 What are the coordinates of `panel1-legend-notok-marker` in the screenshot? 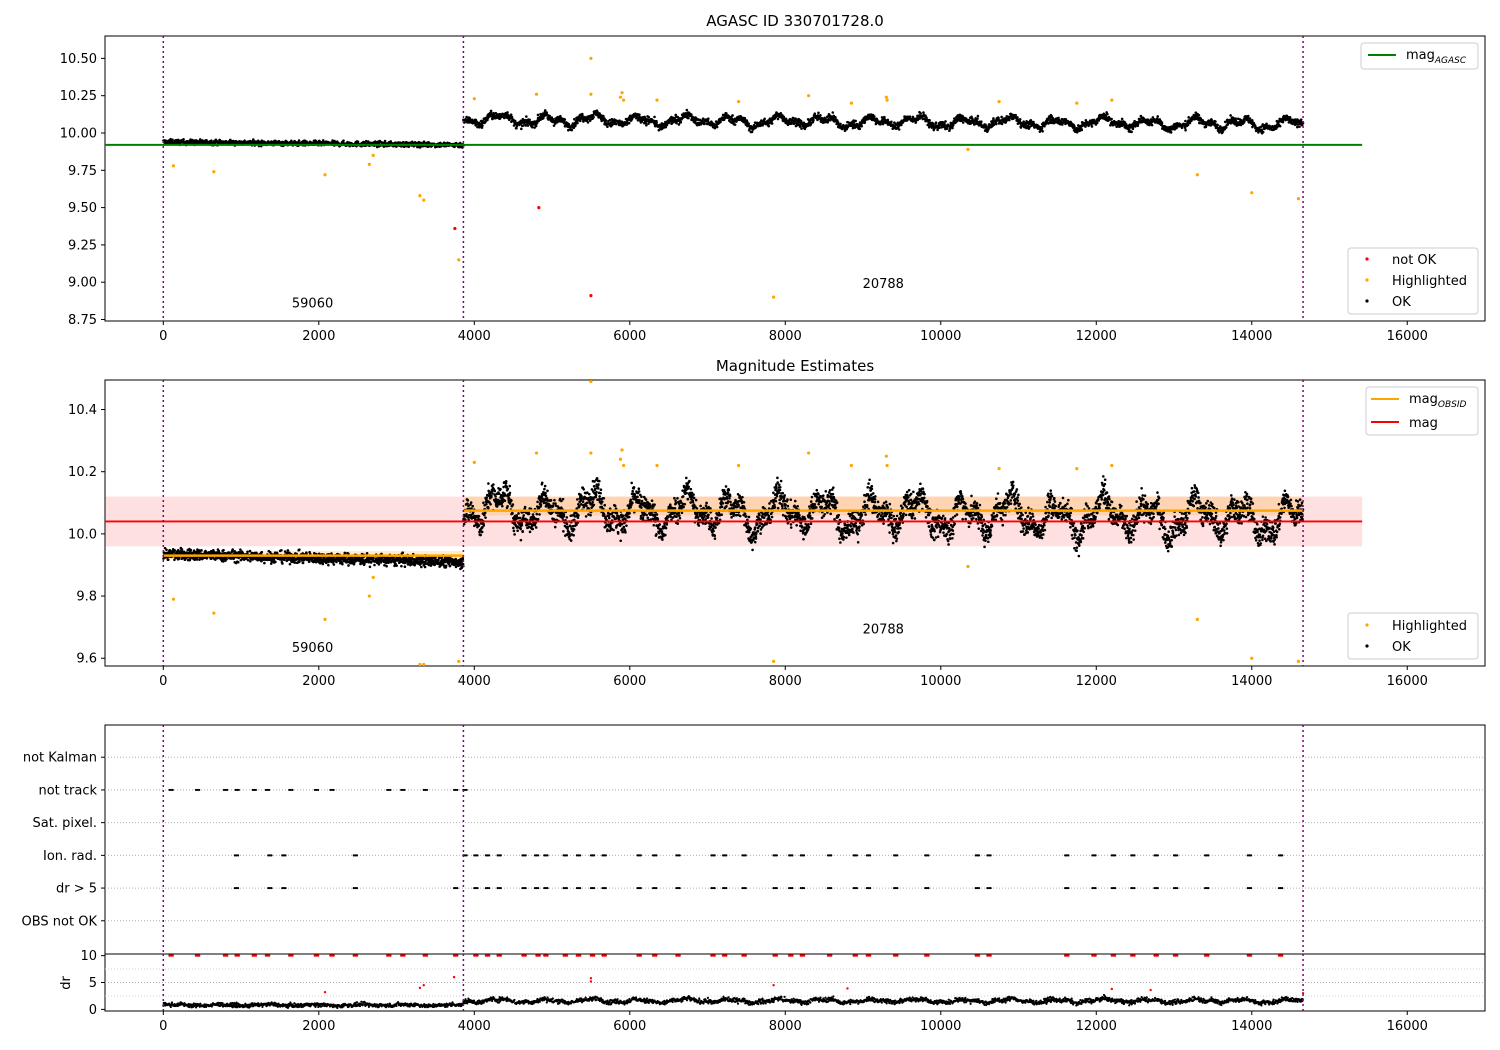 It's located at (1367, 259).